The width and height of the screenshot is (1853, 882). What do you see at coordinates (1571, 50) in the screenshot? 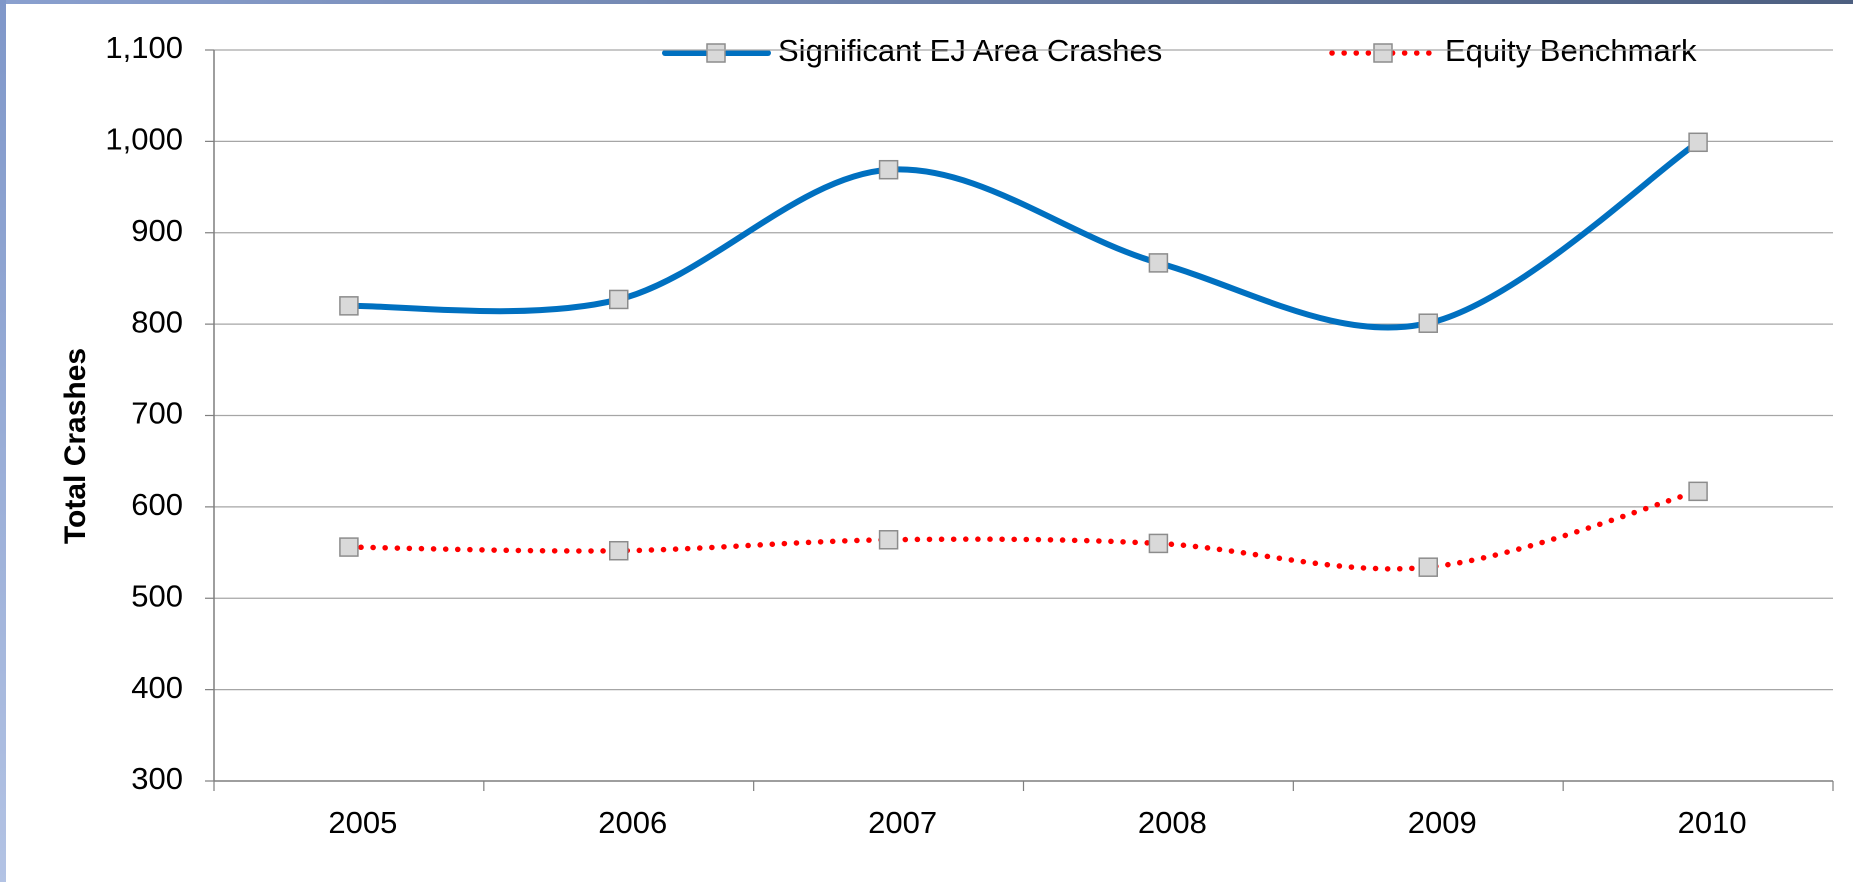
I see `legend-label: Equity Benchmark` at bounding box center [1571, 50].